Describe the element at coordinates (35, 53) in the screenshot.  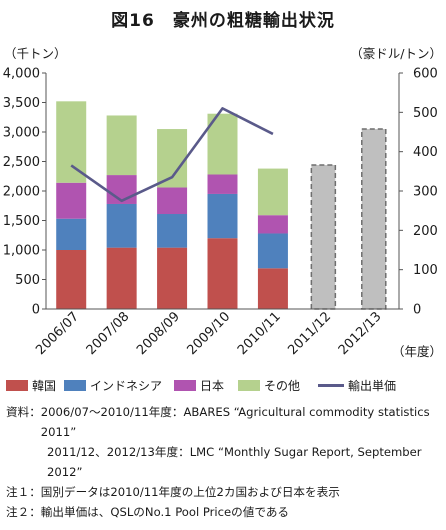
I see `left-axis-unit: （千トン）` at that location.